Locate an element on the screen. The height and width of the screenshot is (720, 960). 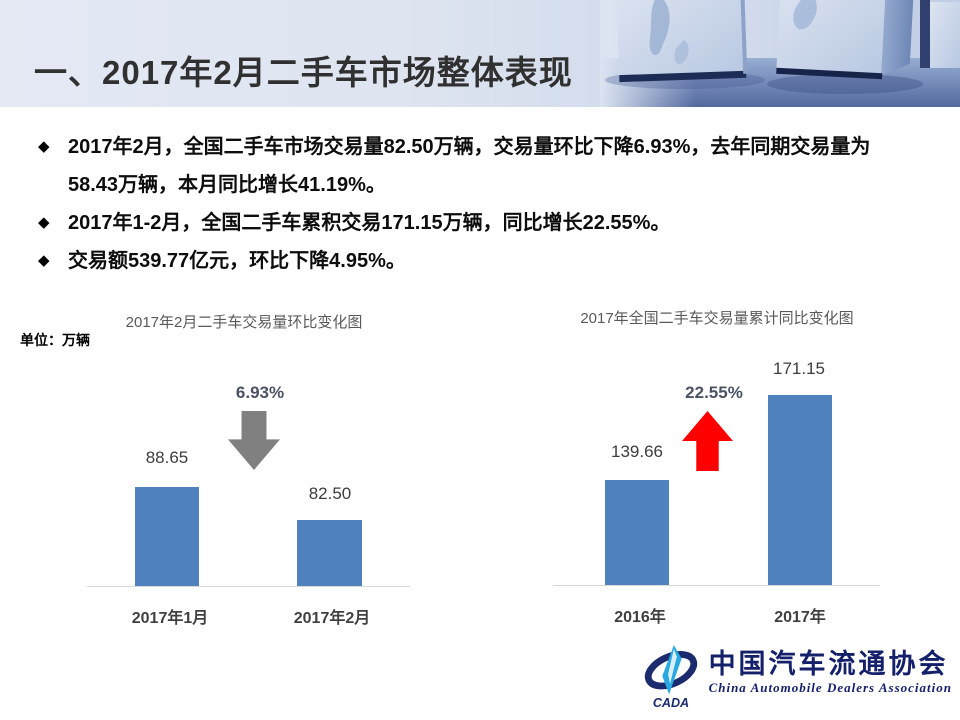
up-arrow-icon is located at coordinates (707, 441).